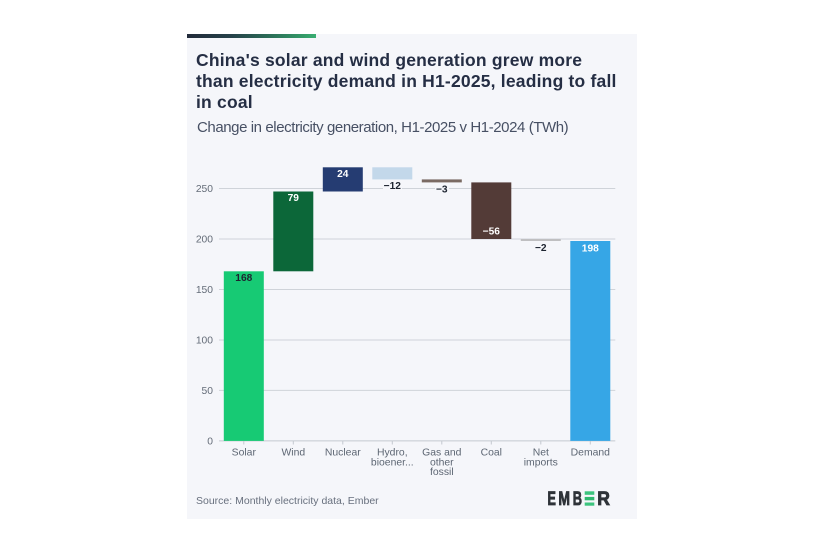 This screenshot has height=553, width=830. Describe the element at coordinates (491, 453) in the screenshot. I see `svg-text: Coal` at that location.